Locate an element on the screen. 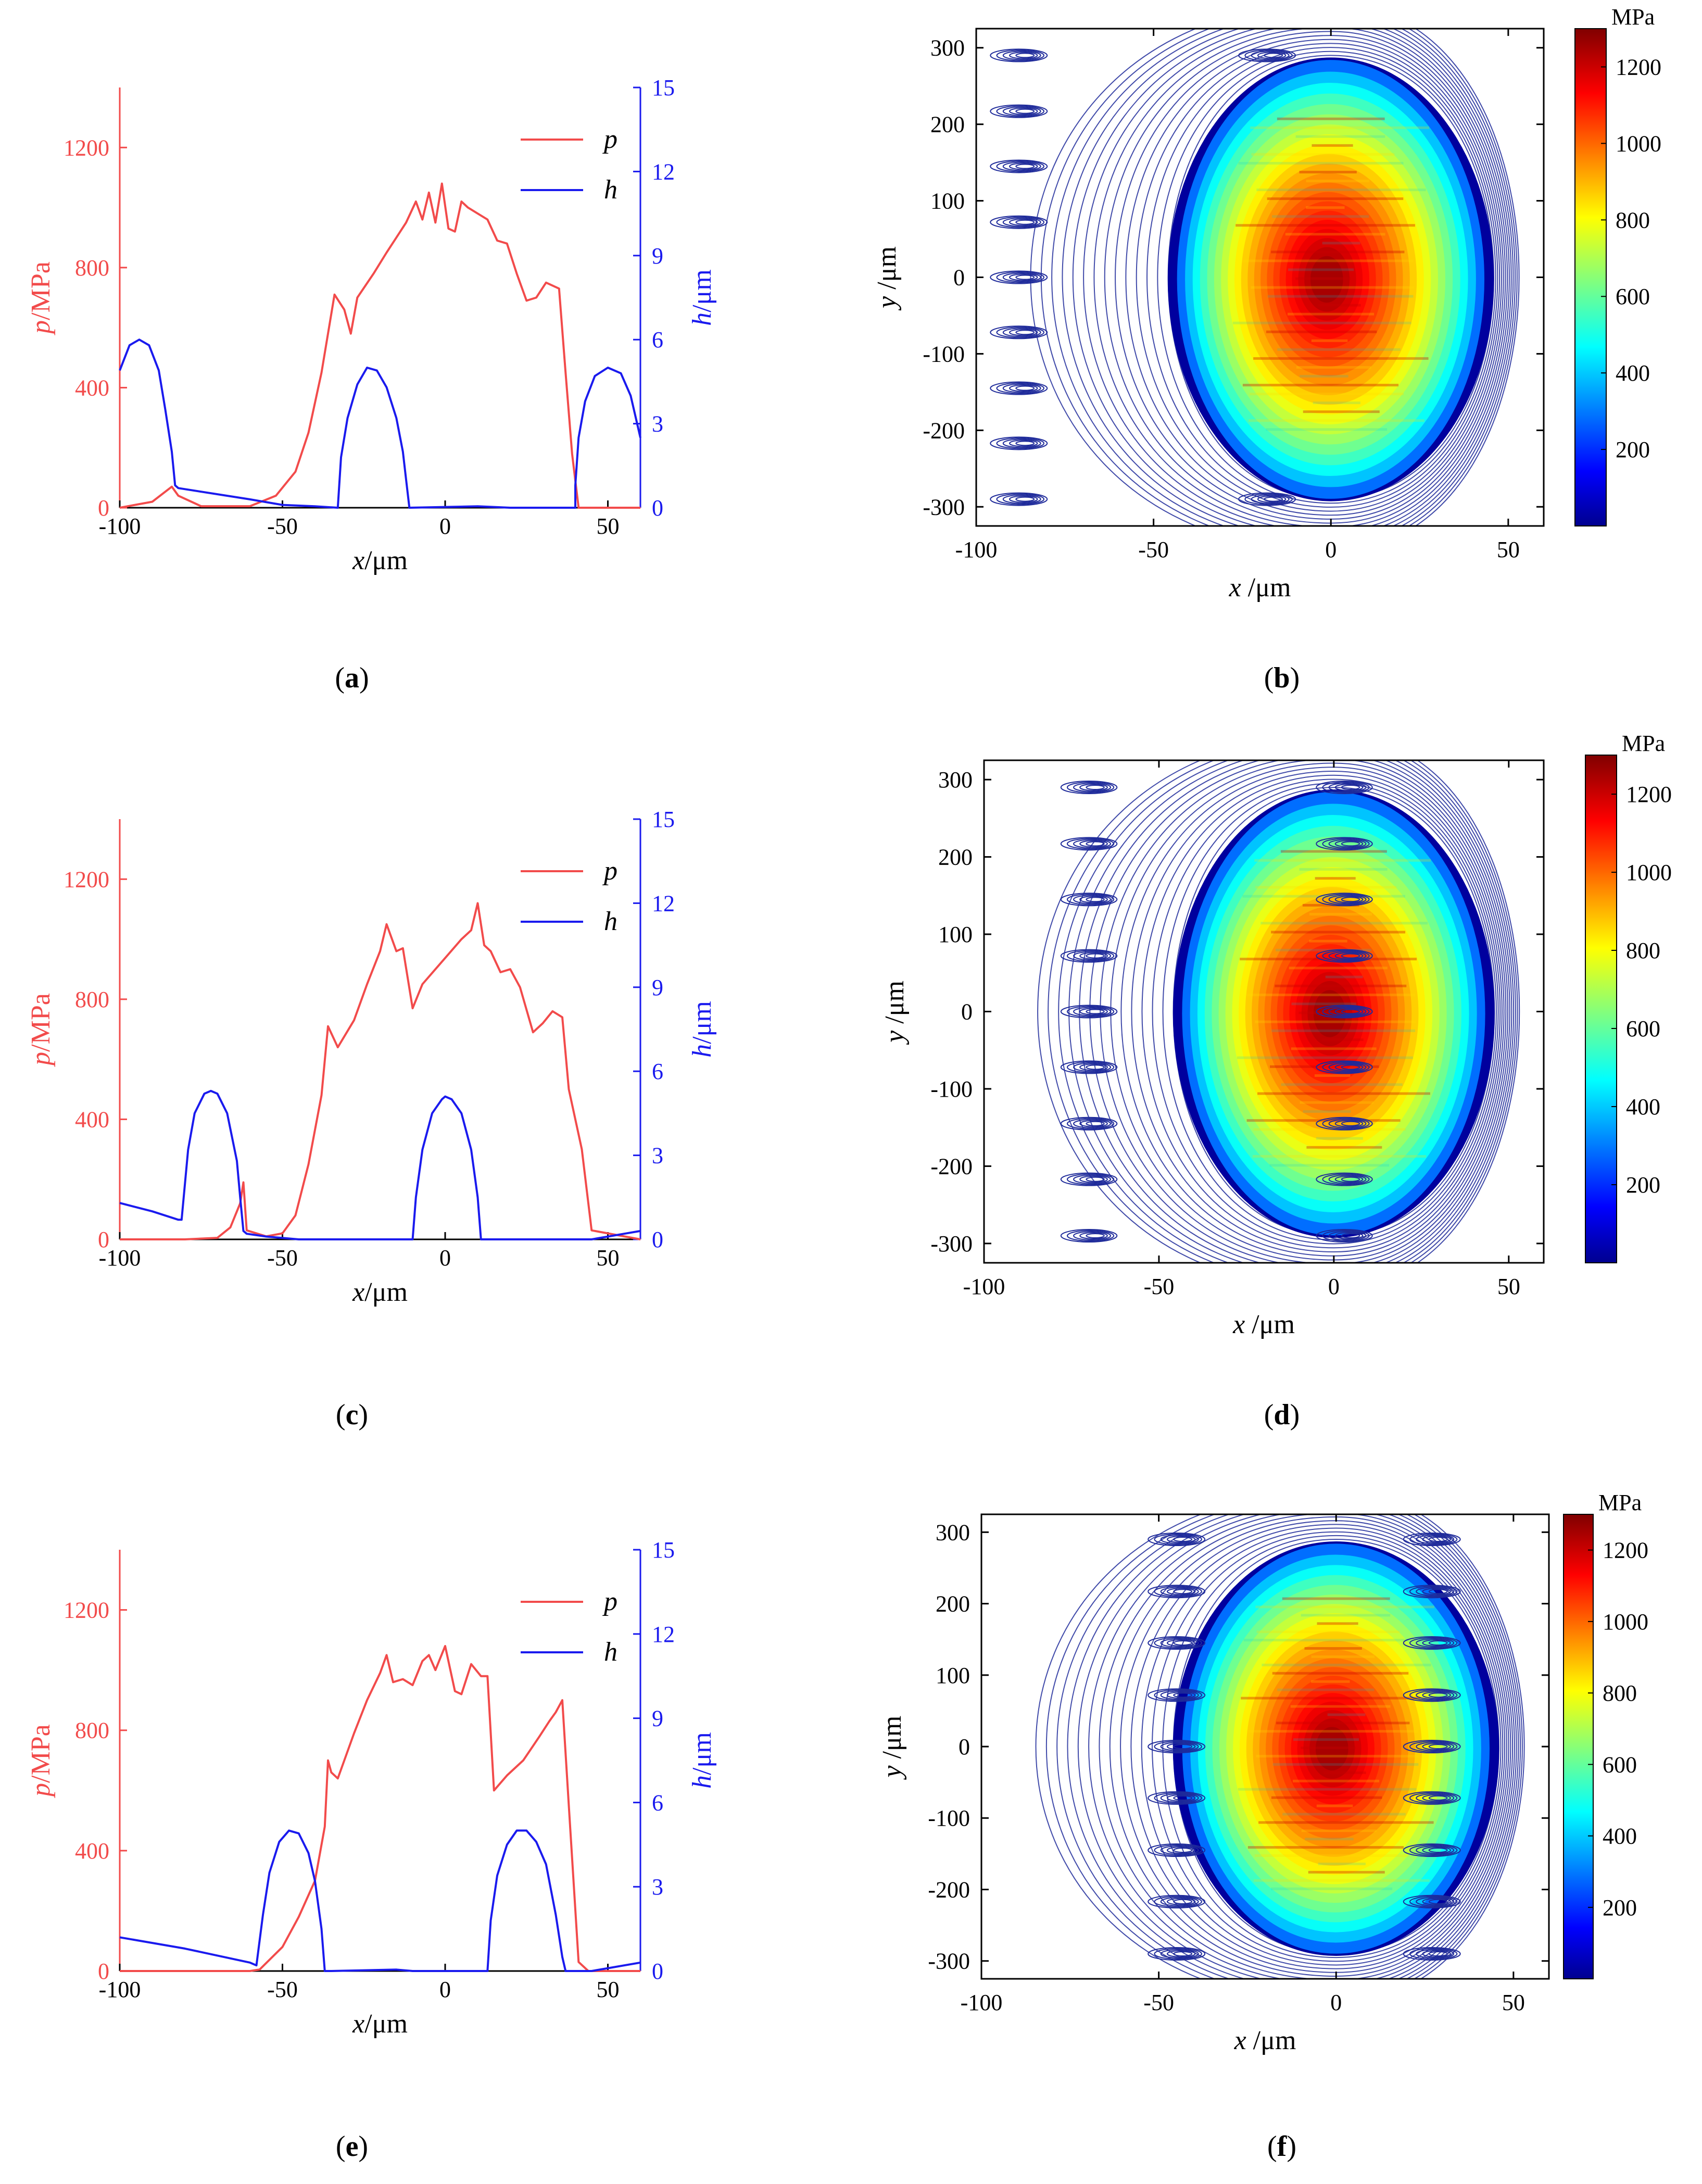 Image resolution: width=1702 pixels, height=2184 pixels. x-tick-label: 0 is located at coordinates (445, 1258).